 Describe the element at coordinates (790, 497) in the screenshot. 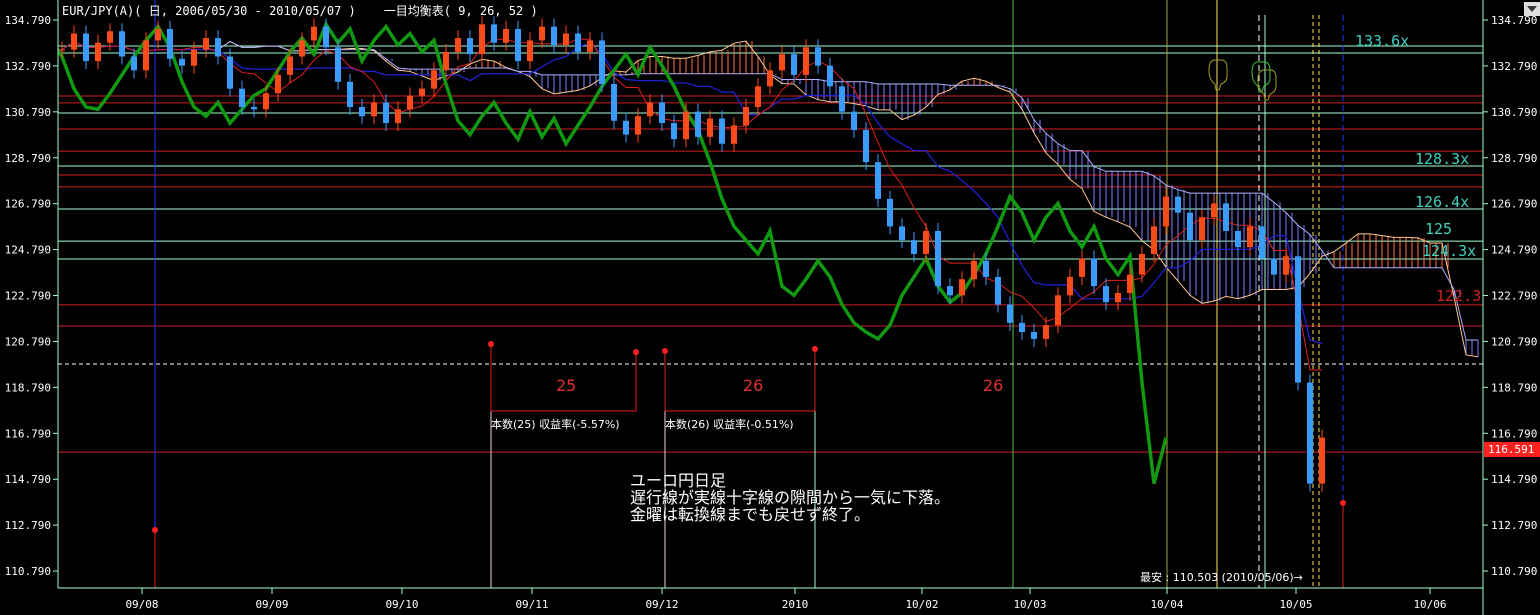

I see `comment-line: 遅行線が実線十字線の隙間から一気に下落。` at that location.